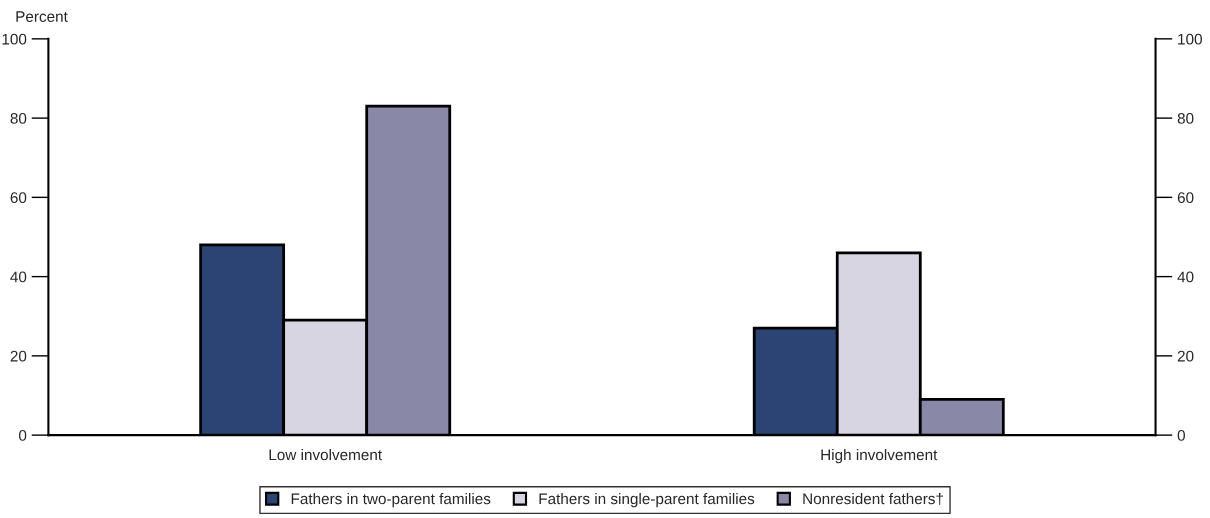 The height and width of the screenshot is (518, 1210). What do you see at coordinates (1190, 39) in the screenshot?
I see `y2-tick-label: 100` at bounding box center [1190, 39].